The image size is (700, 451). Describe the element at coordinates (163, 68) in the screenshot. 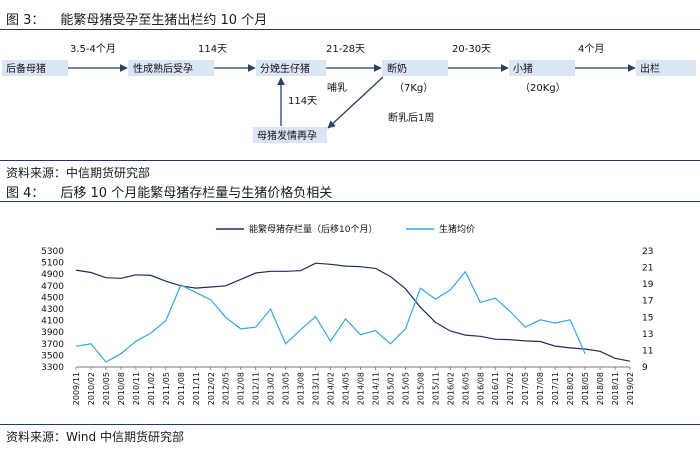

I see `stage-mature-label: 性成熟后受孕` at that location.